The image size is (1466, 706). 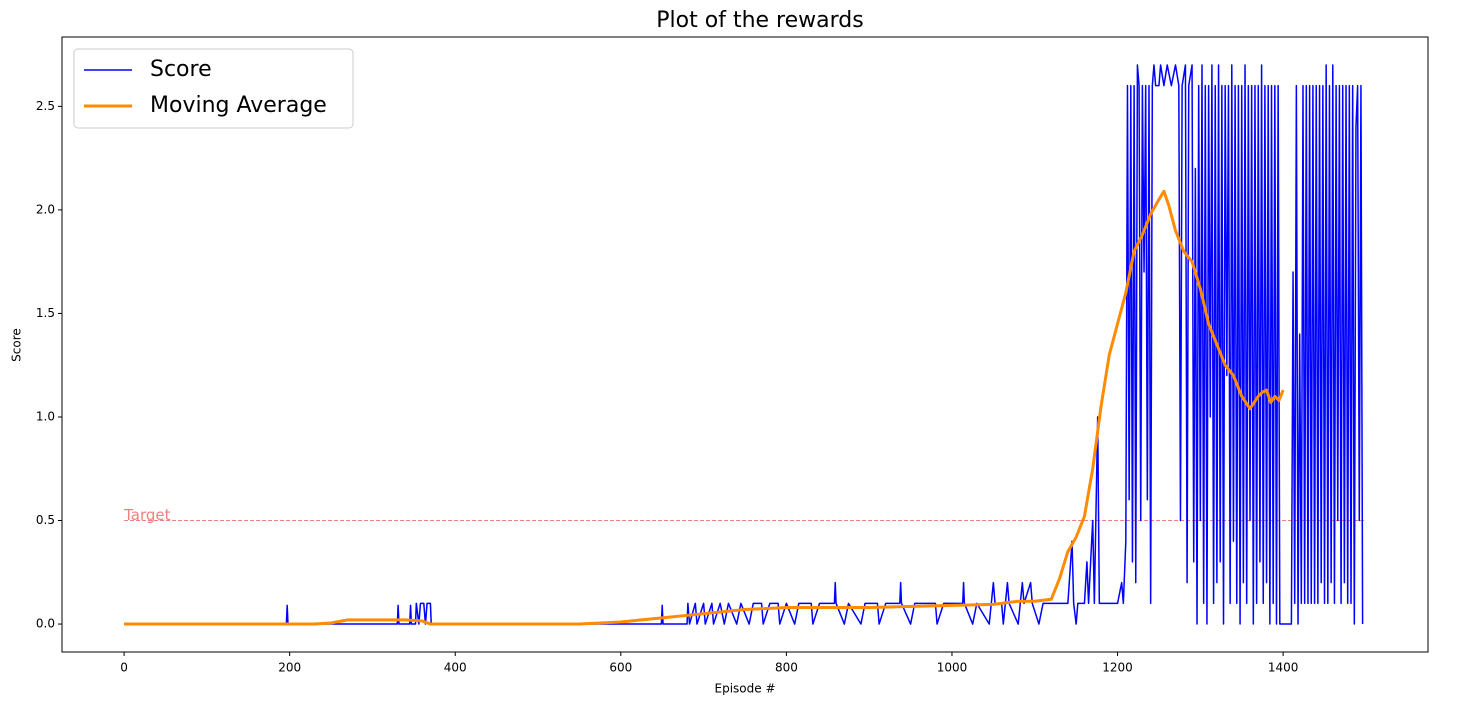 I want to click on x-axis-label: Episode #, so click(x=745, y=689).